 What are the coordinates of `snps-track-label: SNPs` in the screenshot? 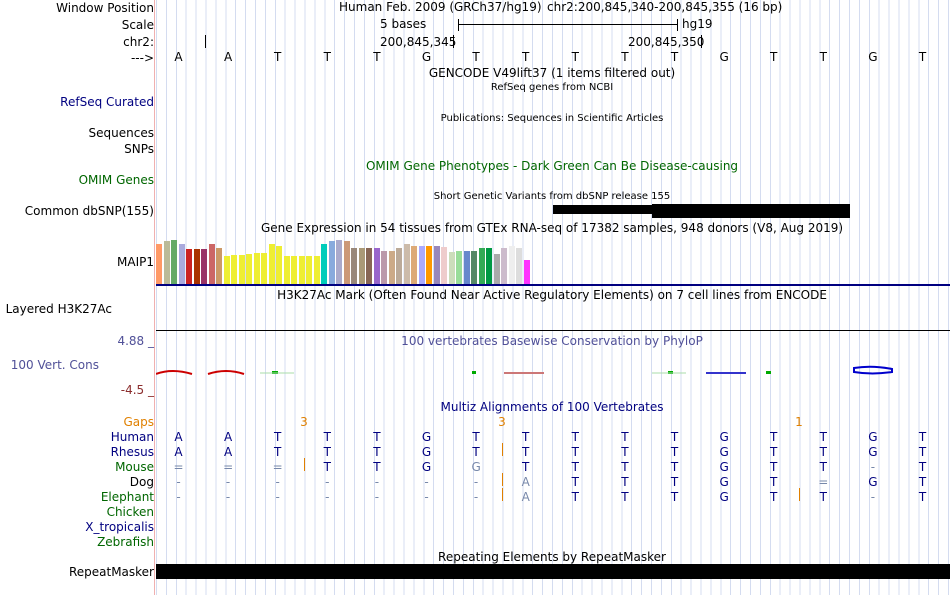 It's located at (139, 149).